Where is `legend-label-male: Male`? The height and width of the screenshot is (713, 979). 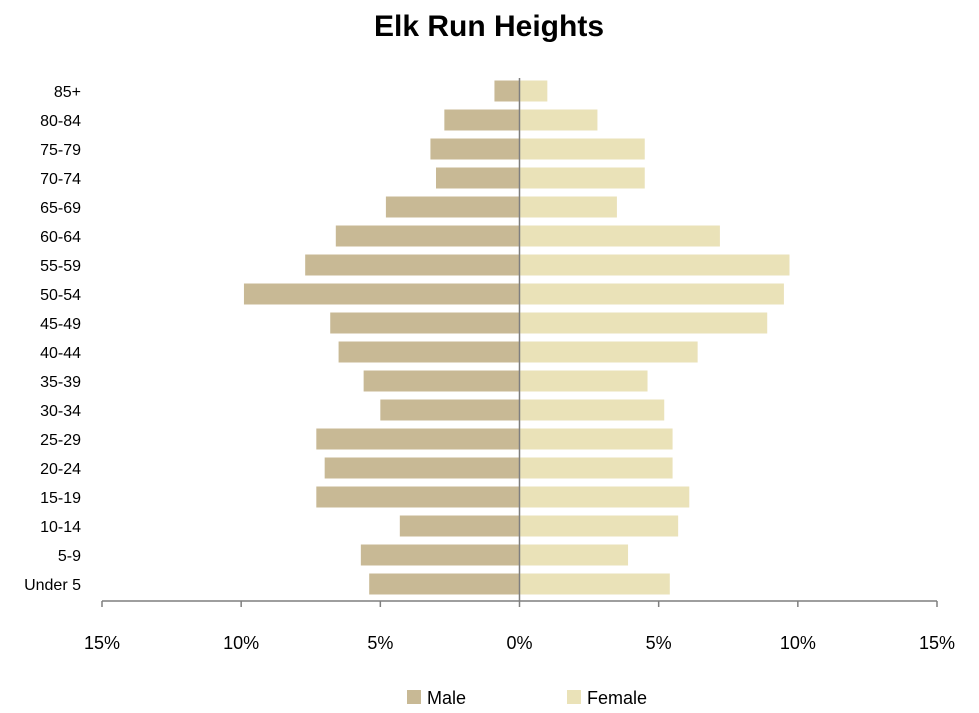 legend-label-male: Male is located at coordinates (446, 698).